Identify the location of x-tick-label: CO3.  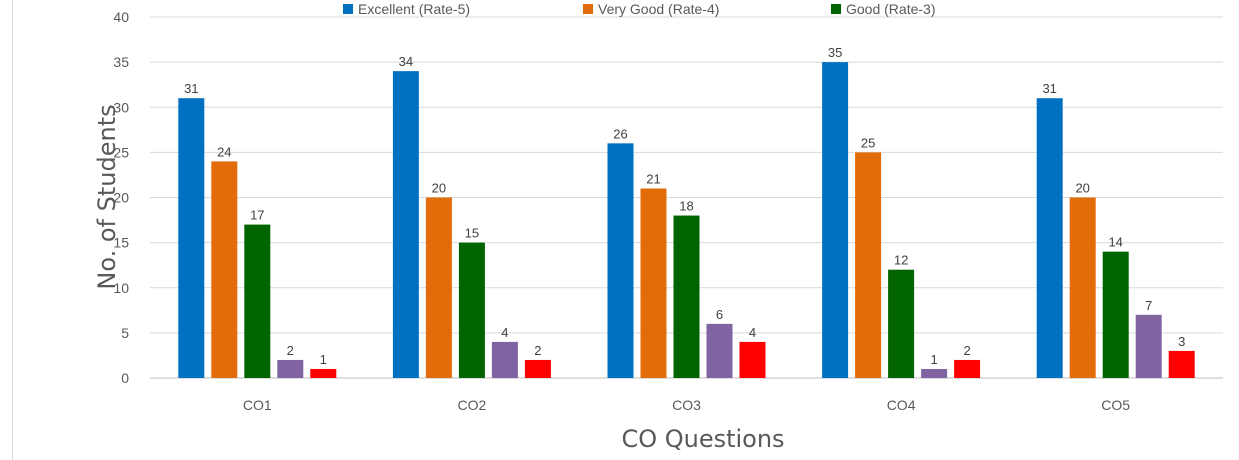
(686, 405).